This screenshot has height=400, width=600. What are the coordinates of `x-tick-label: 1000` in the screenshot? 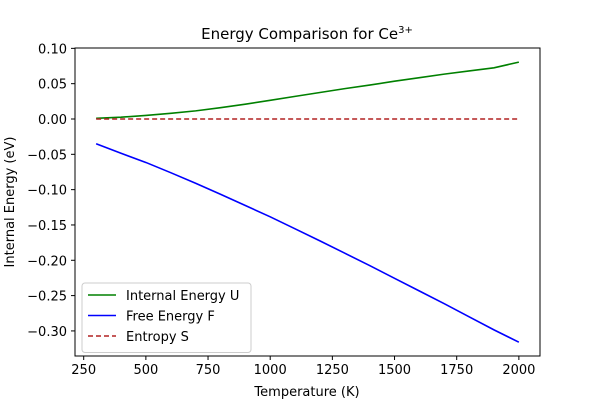 It's located at (270, 370).